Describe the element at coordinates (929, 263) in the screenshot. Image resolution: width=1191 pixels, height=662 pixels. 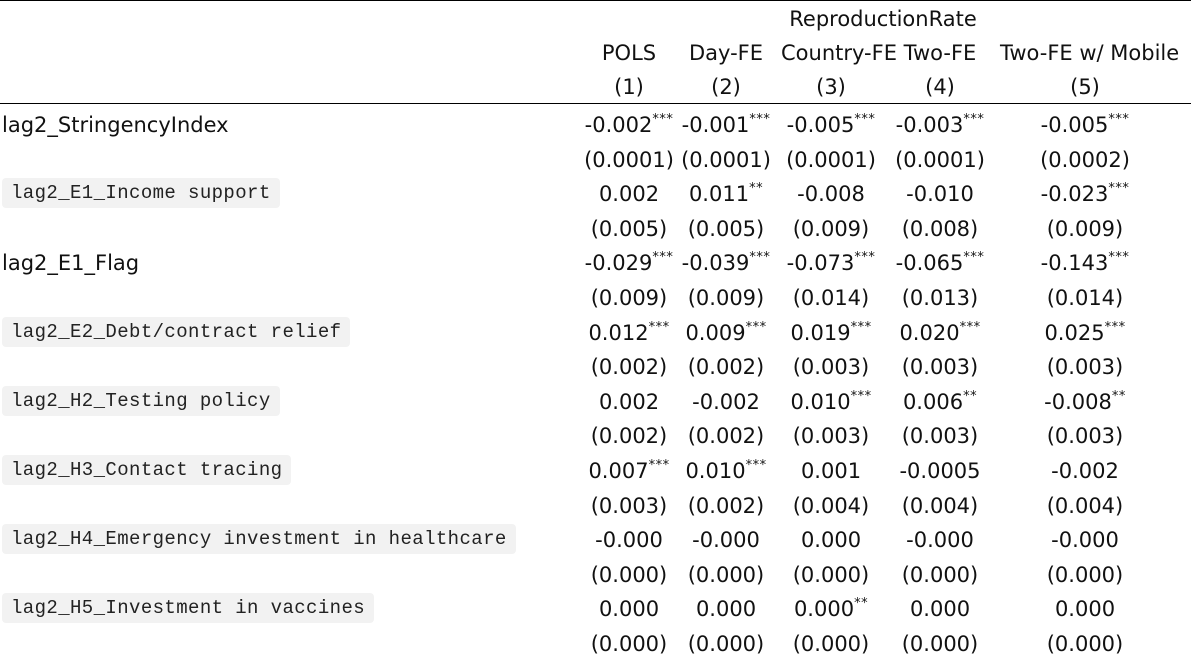
I see `coefficient-value: -0.065` at that location.